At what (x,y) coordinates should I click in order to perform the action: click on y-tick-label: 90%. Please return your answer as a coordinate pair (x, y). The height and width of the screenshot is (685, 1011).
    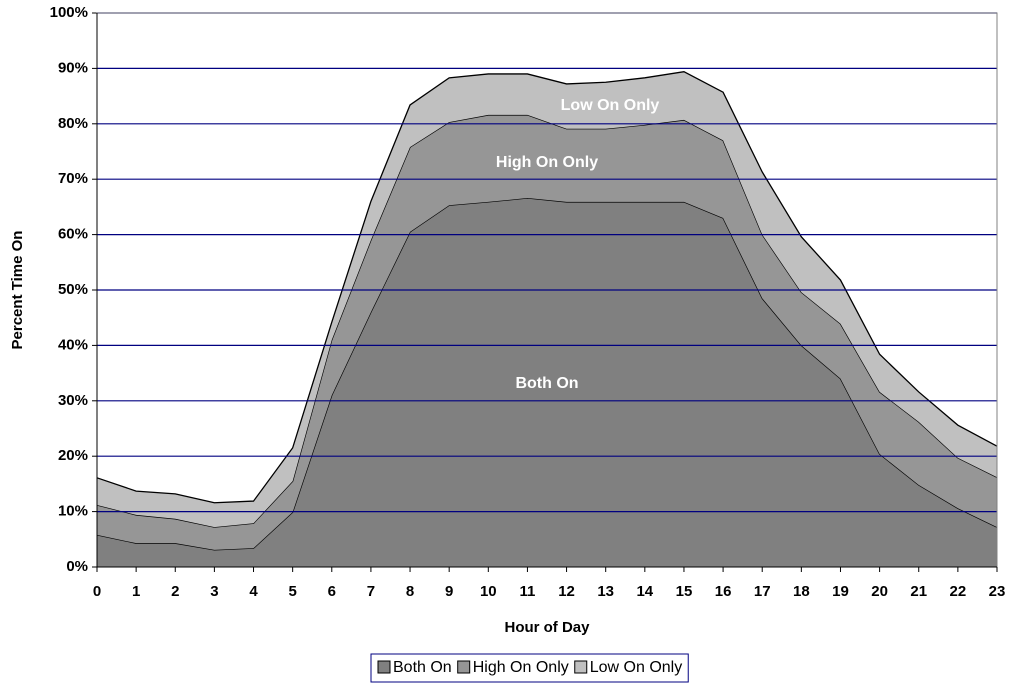
    Looking at the image, I should click on (73, 67).